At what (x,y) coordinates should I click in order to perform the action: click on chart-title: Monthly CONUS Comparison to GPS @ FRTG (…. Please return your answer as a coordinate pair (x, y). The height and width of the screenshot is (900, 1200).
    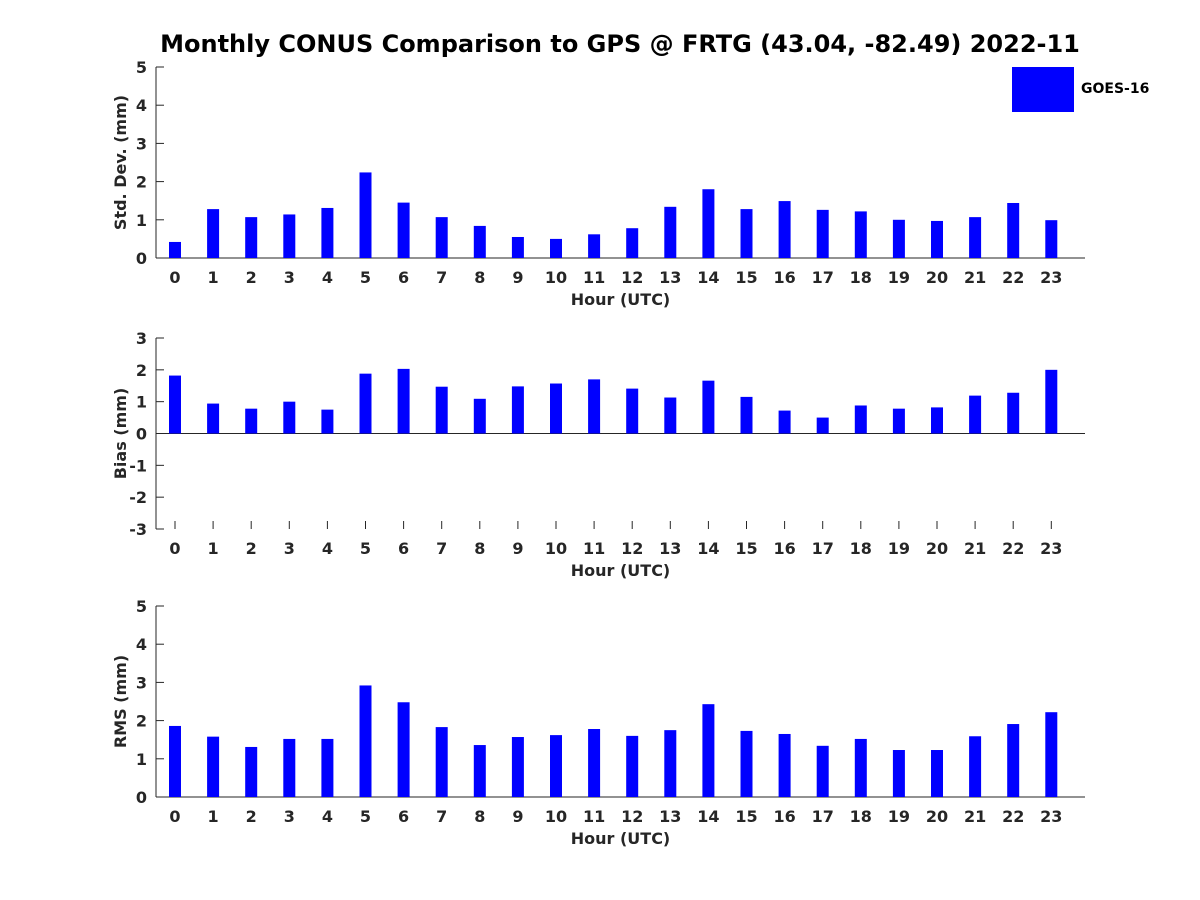
    Looking at the image, I should click on (620, 44).